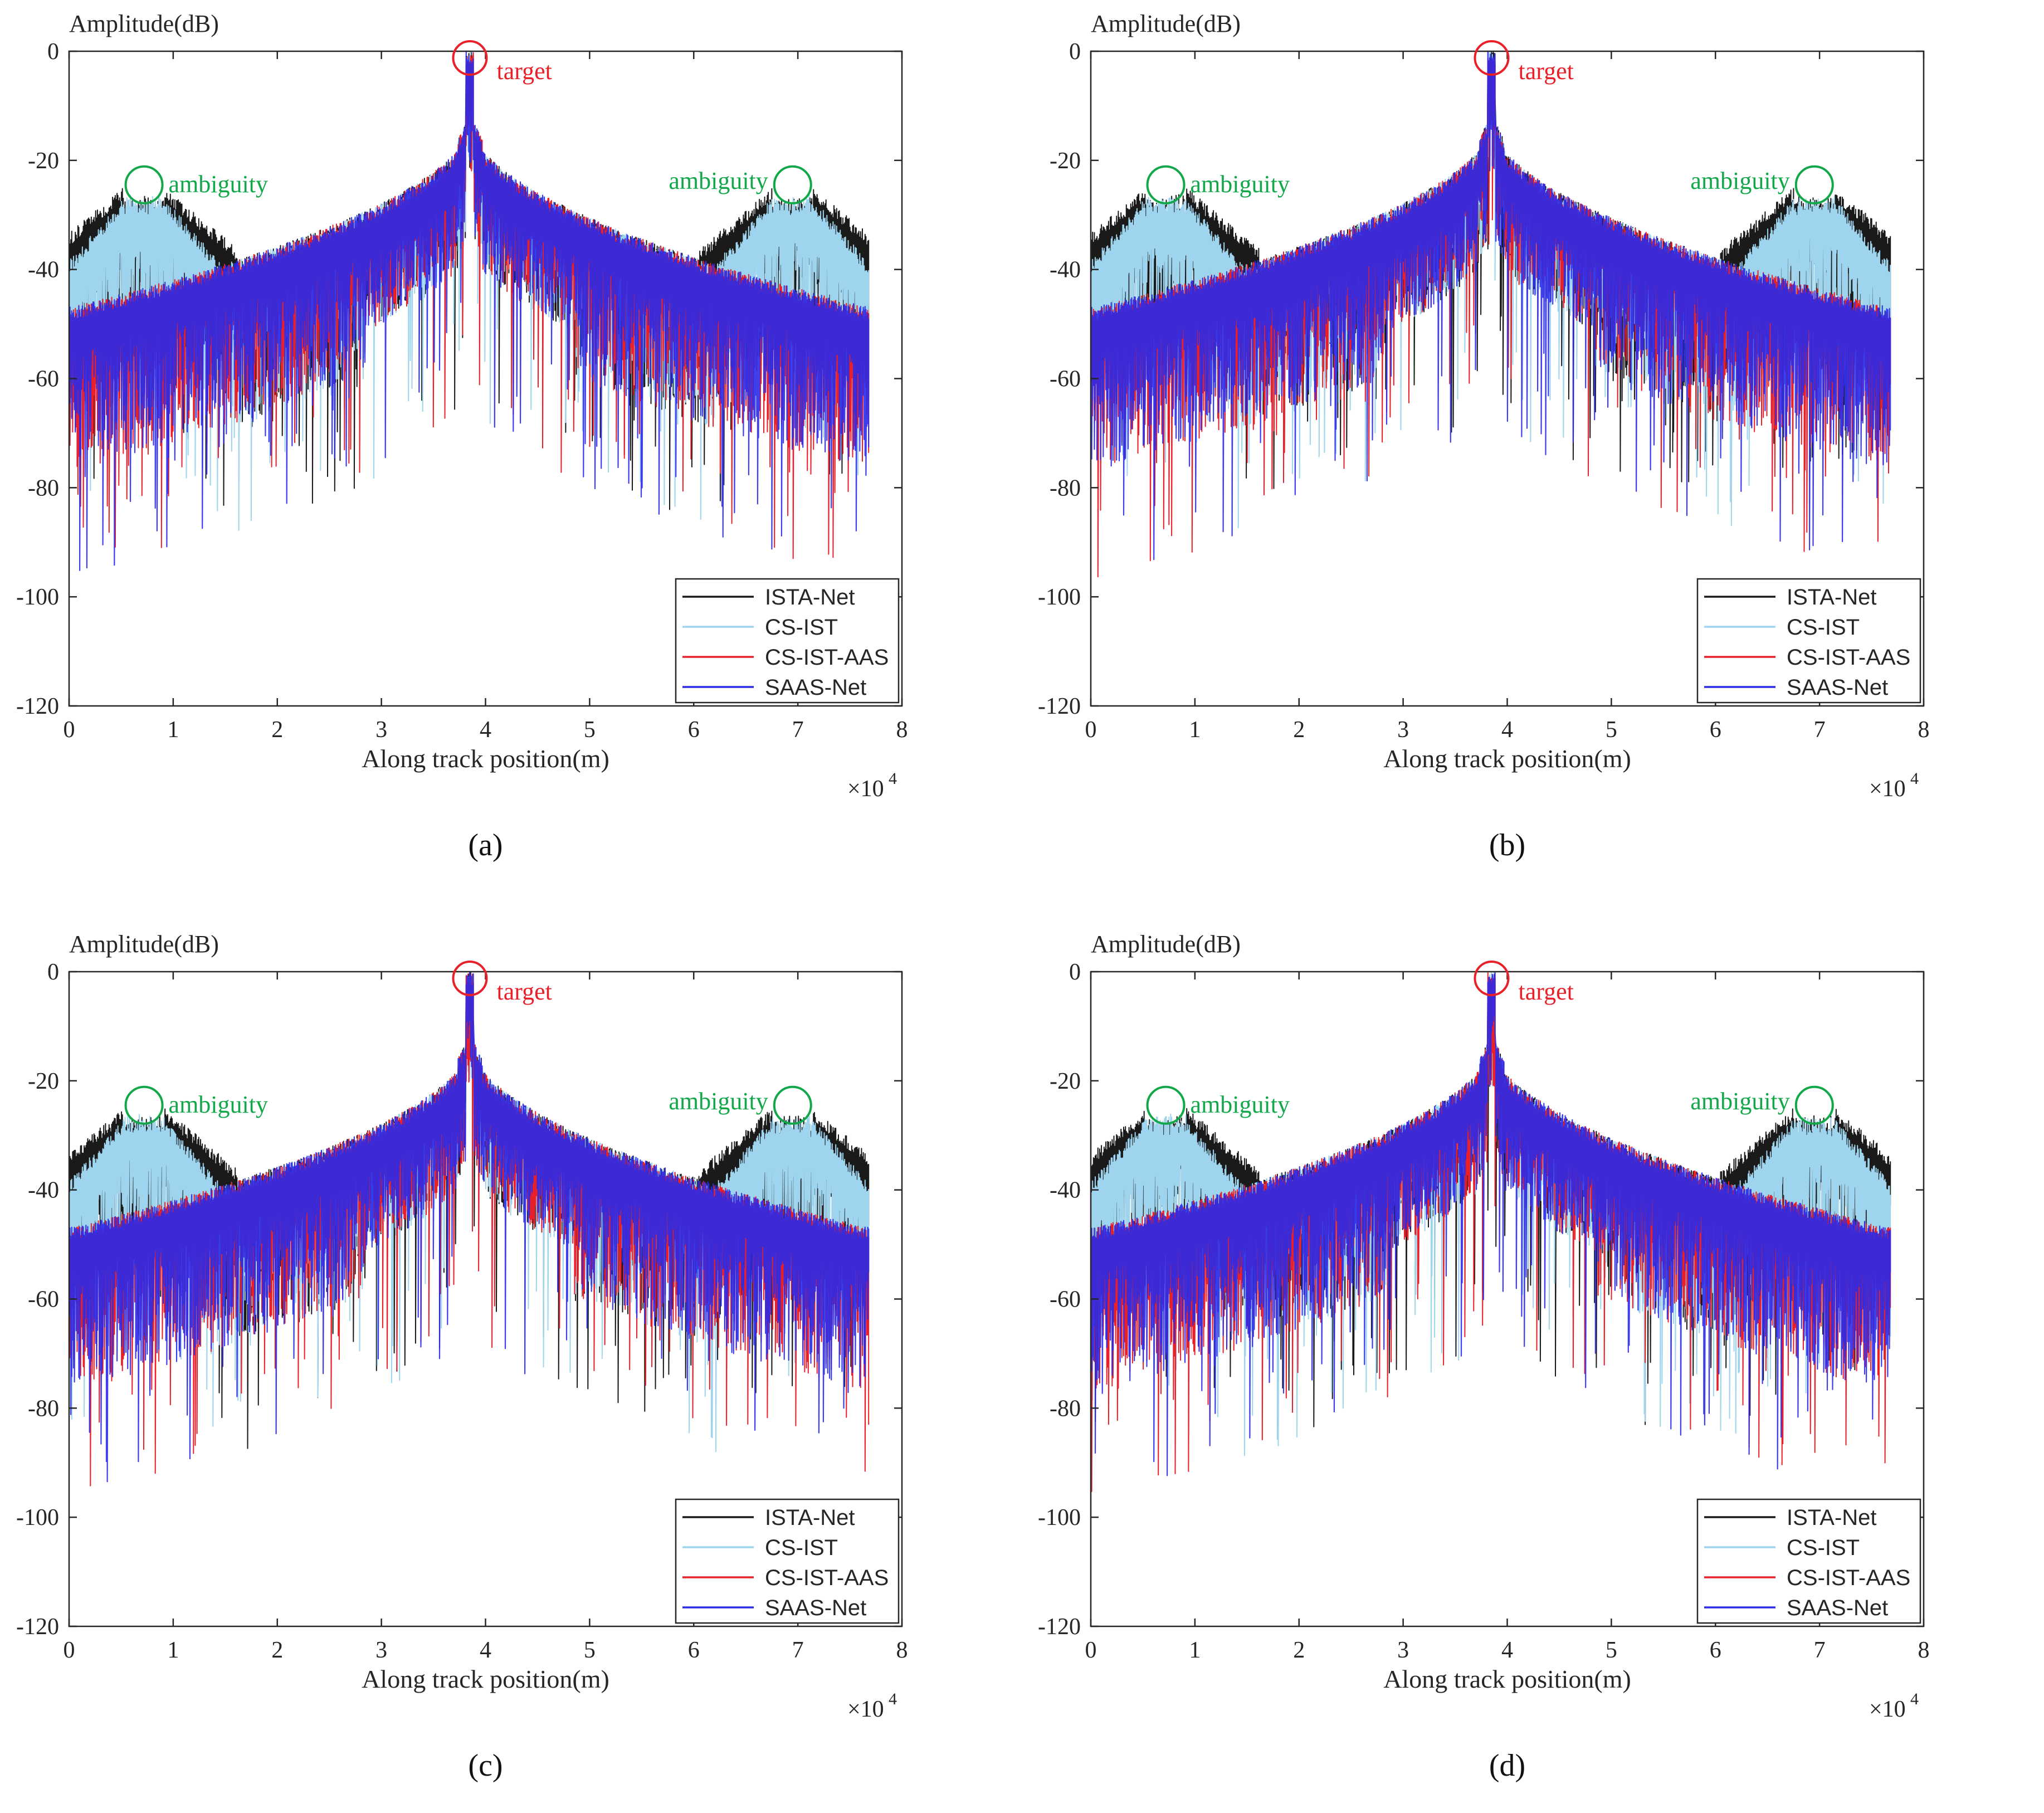 This screenshot has width=2044, height=1813. What do you see at coordinates (1066, 379) in the screenshot?
I see `y-tick-label: -60` at bounding box center [1066, 379].